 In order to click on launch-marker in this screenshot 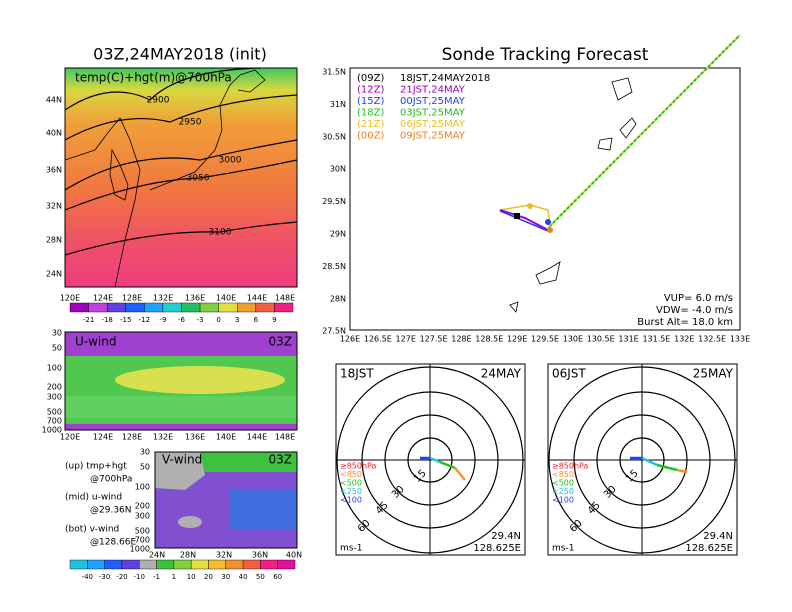, I will do `click(517, 216)`.